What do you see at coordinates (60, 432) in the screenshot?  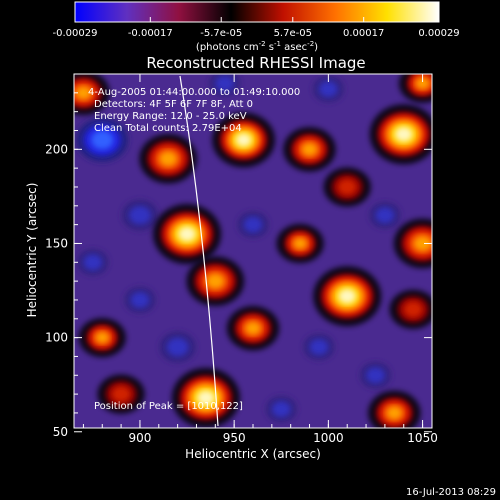 I see `y-tick-label: 50` at bounding box center [60, 432].